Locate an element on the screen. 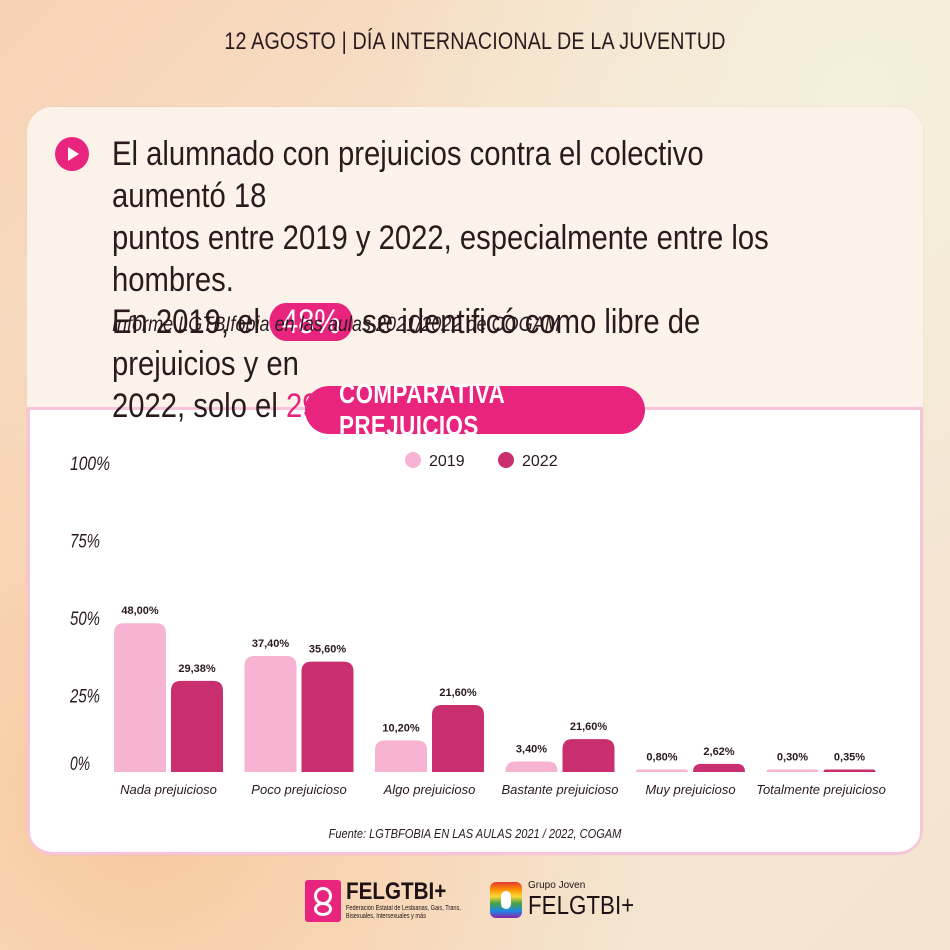  intro-line-4-pre: 2022, solo el is located at coordinates (195, 406).